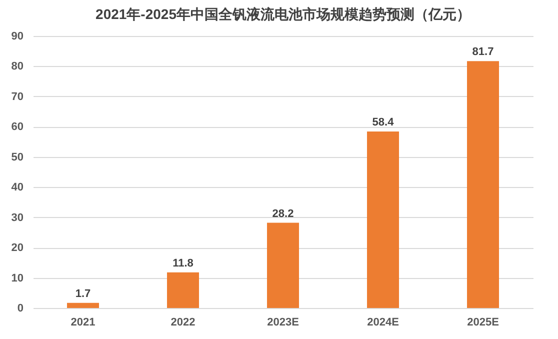 This screenshot has height=339, width=558. What do you see at coordinates (17, 188) in the screenshot?
I see `y-tick-label: 40` at bounding box center [17, 188].